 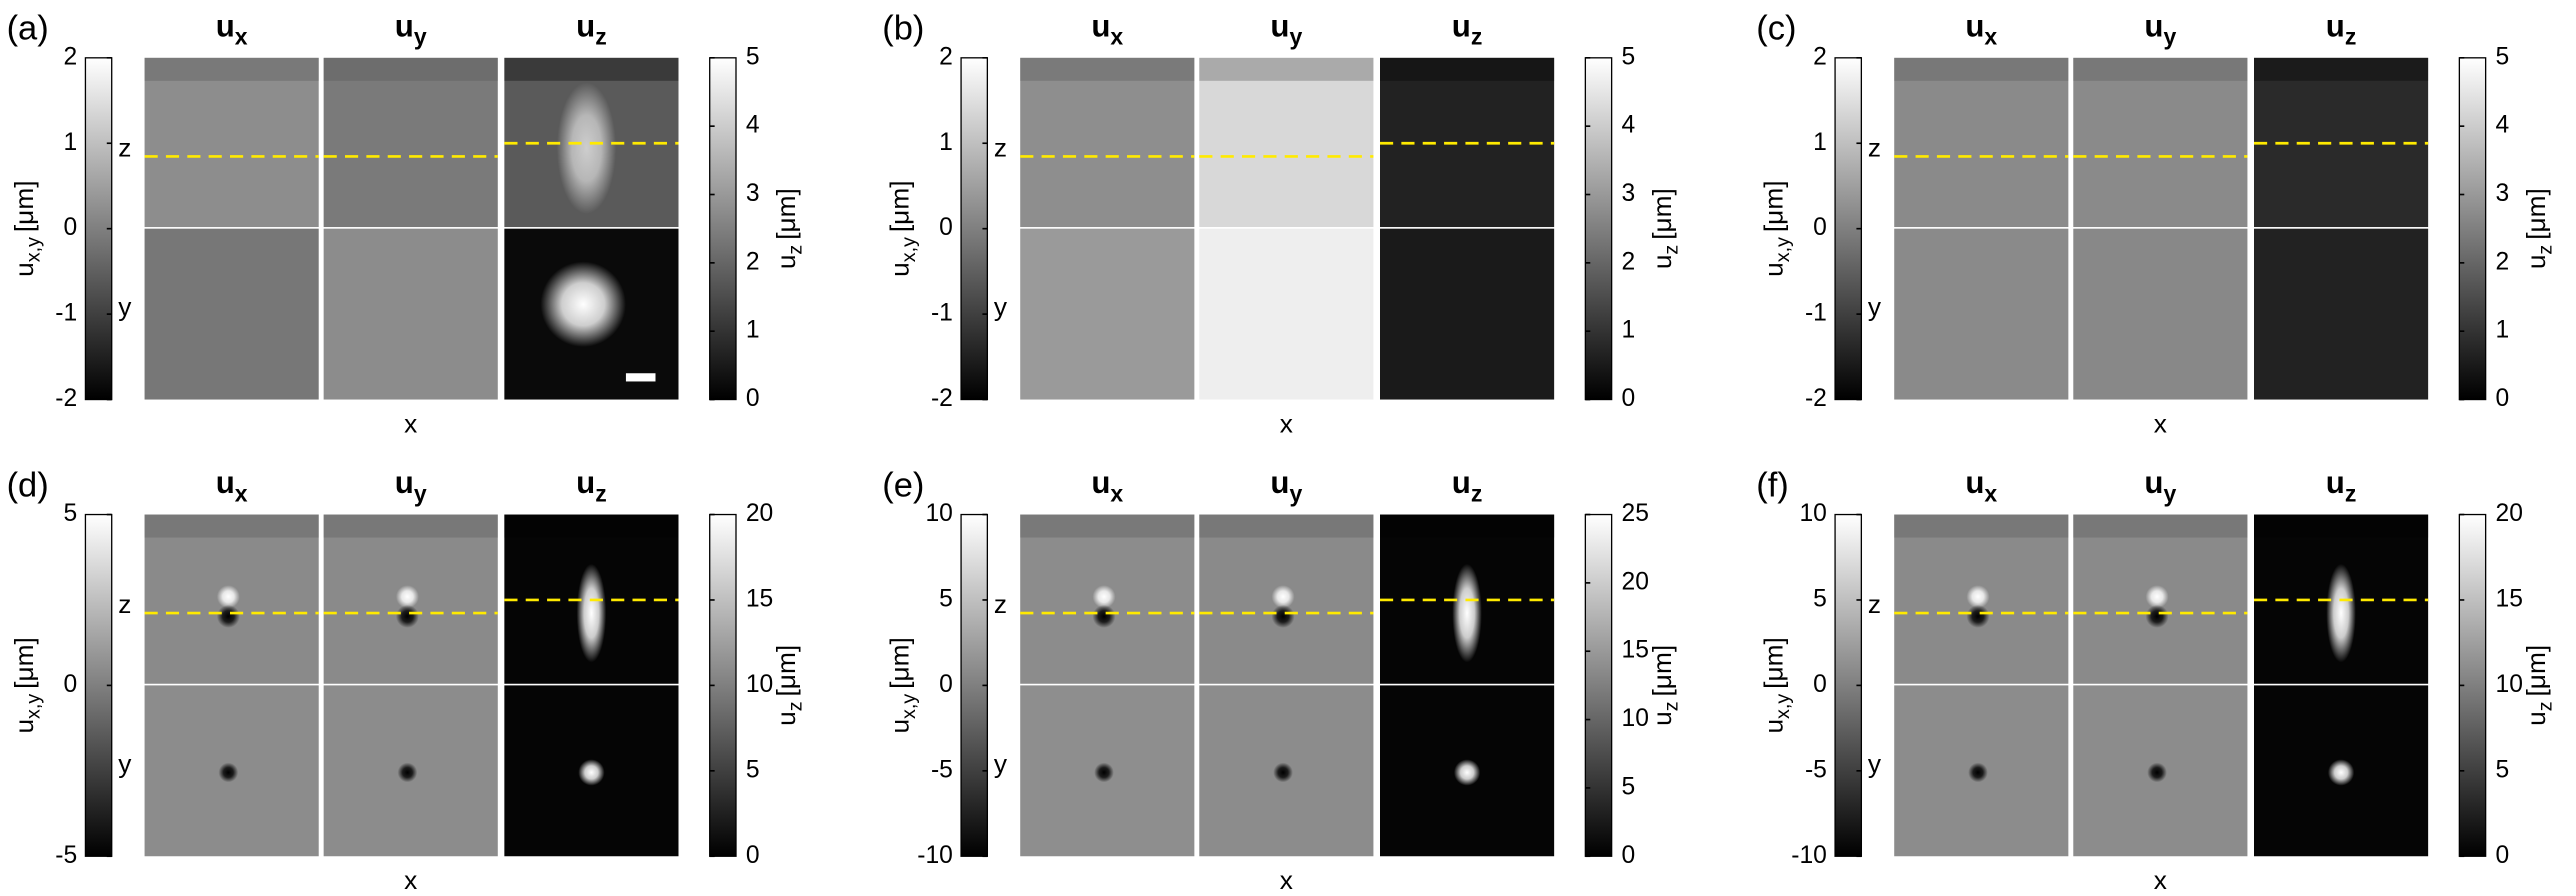 I want to click on tick-label: 3, so click(x=753, y=193).